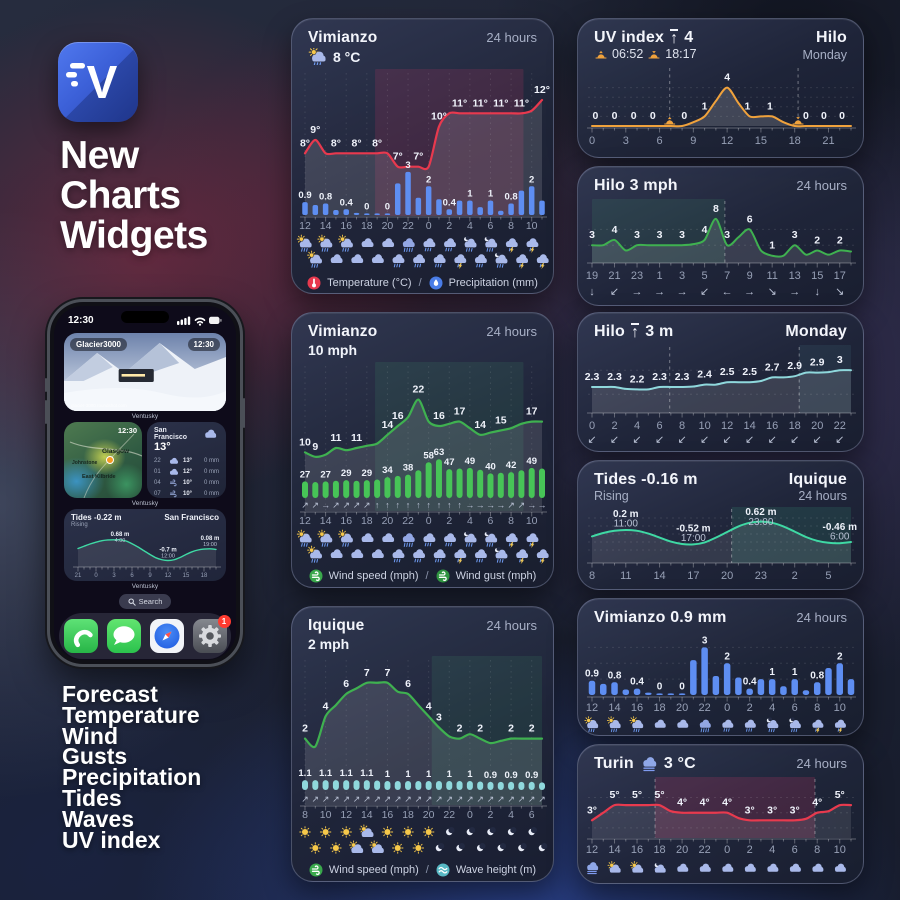 The image size is (900, 900). Describe the element at coordinates (727, 576) in the screenshot. I see `svg-text: 20` at that location.